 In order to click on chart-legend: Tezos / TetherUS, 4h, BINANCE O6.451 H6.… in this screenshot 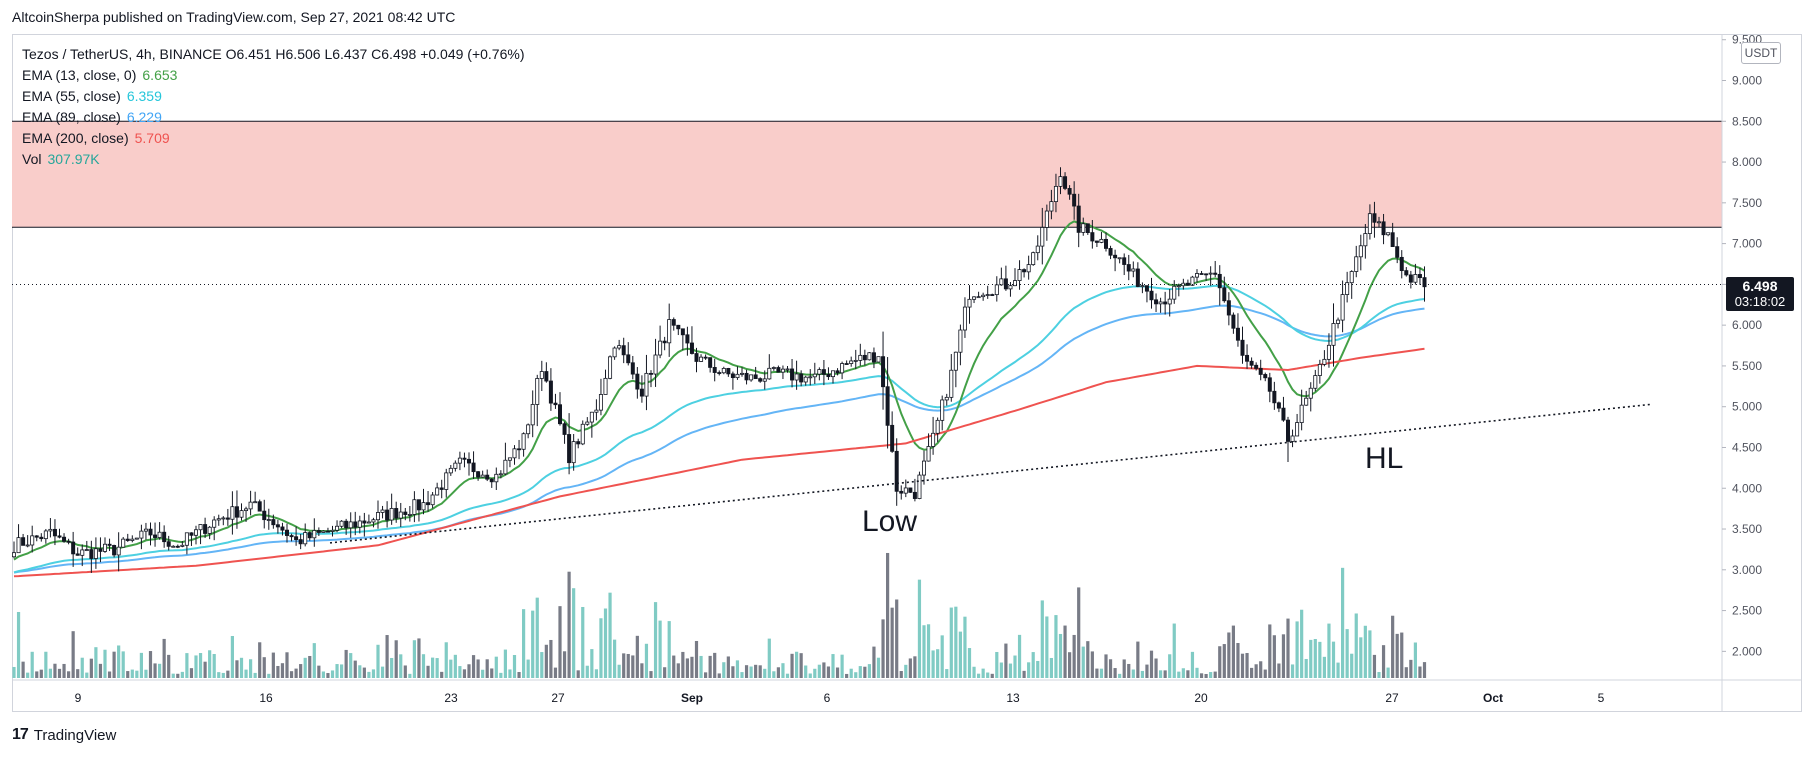, I will do `click(273, 107)`.